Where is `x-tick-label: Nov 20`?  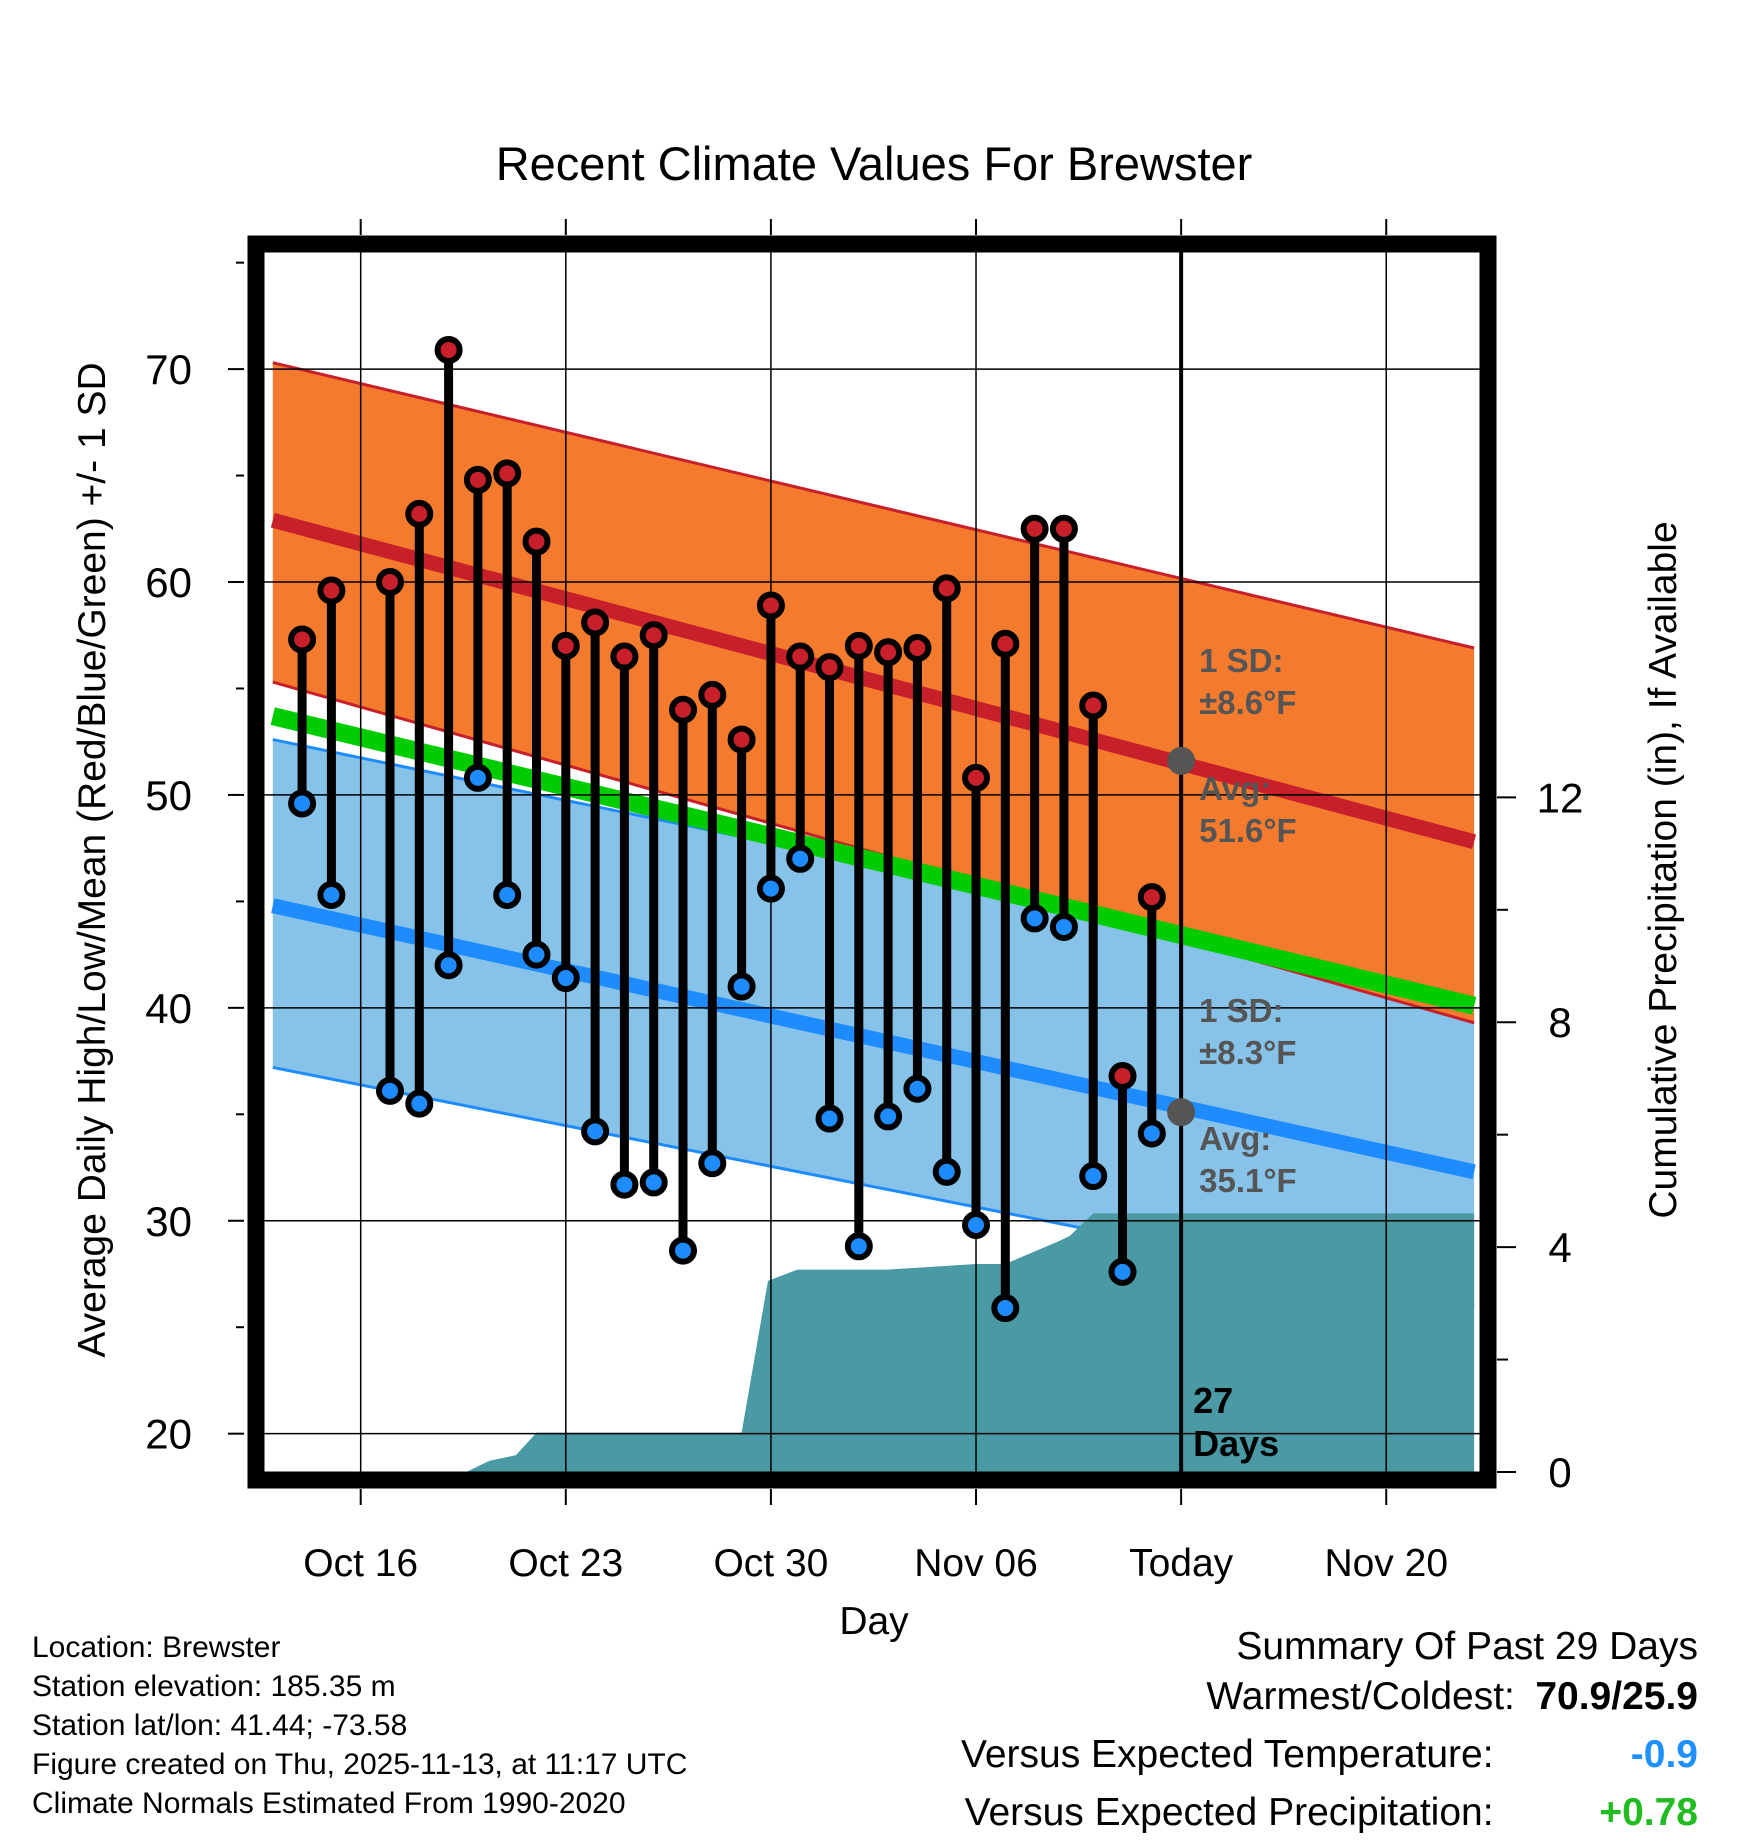 x-tick-label: Nov 20 is located at coordinates (1386, 1563).